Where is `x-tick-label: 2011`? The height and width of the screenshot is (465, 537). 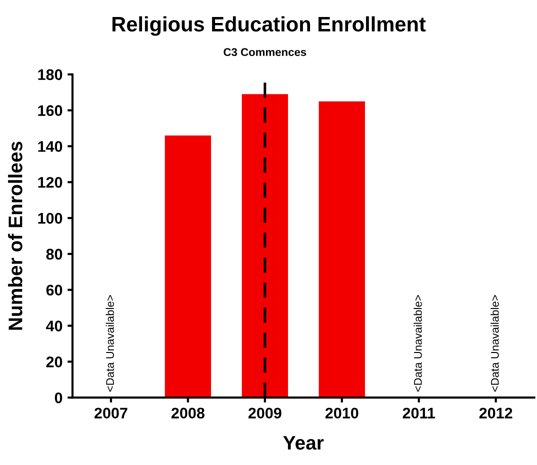 x-tick-label: 2011 is located at coordinates (419, 413).